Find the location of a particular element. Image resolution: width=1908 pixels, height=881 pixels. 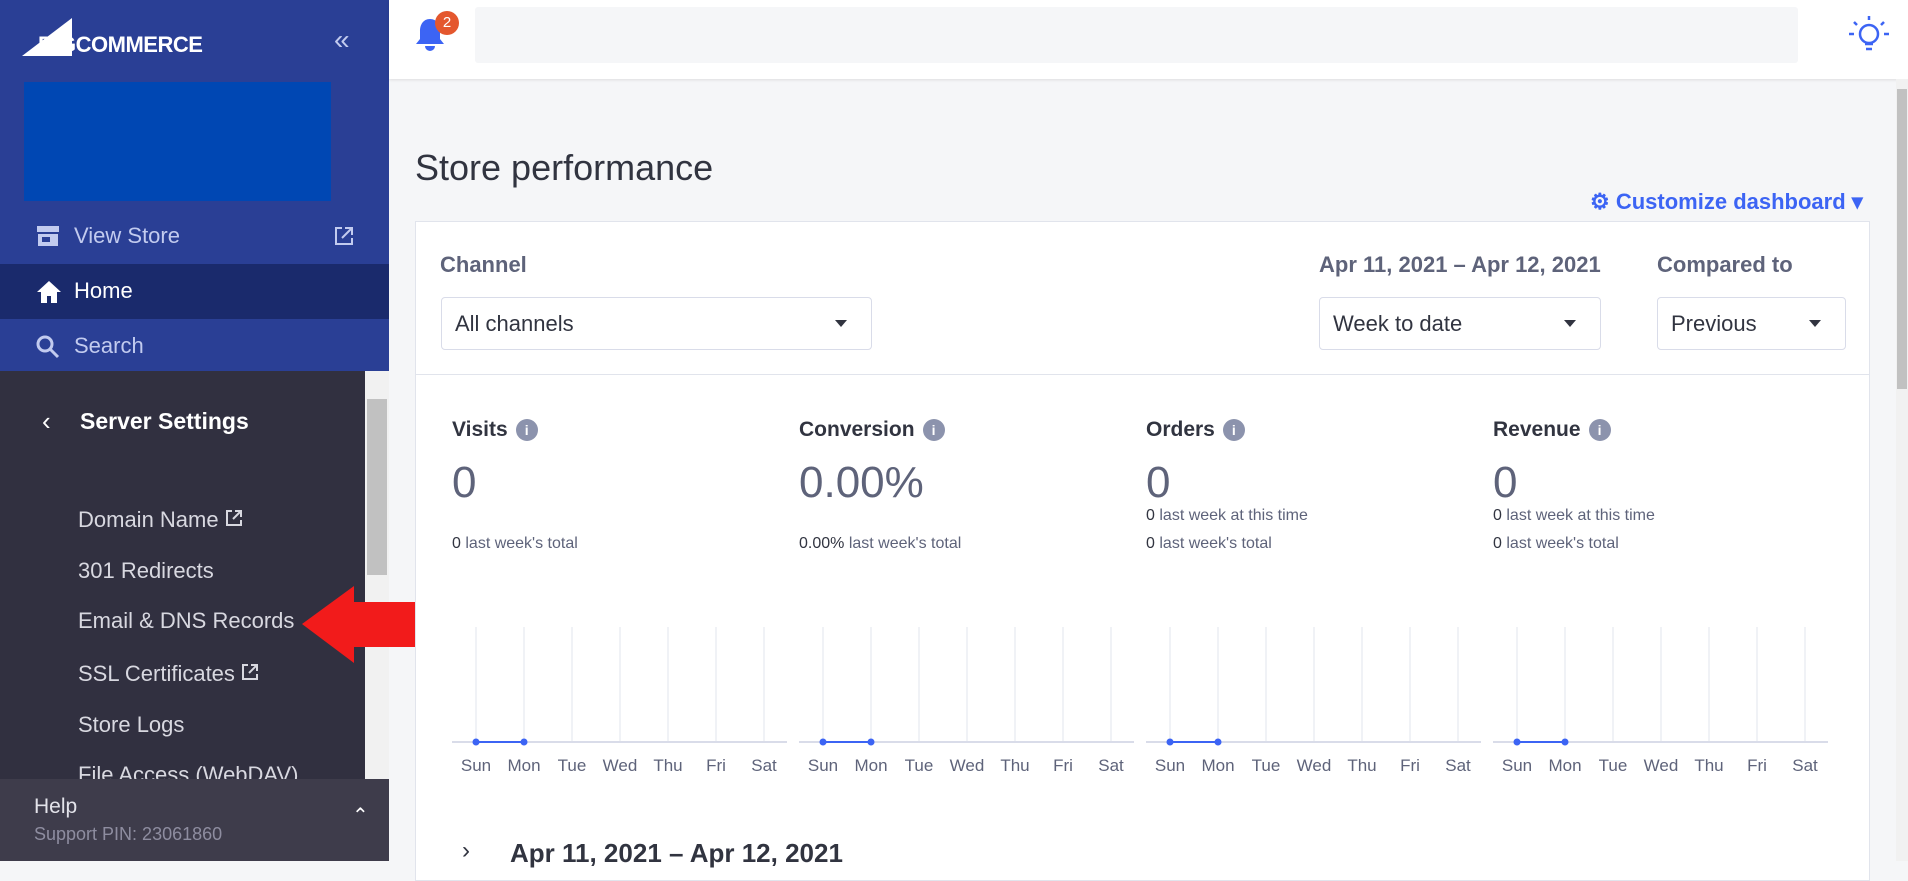

nav-home: Home is located at coordinates (194, 291).